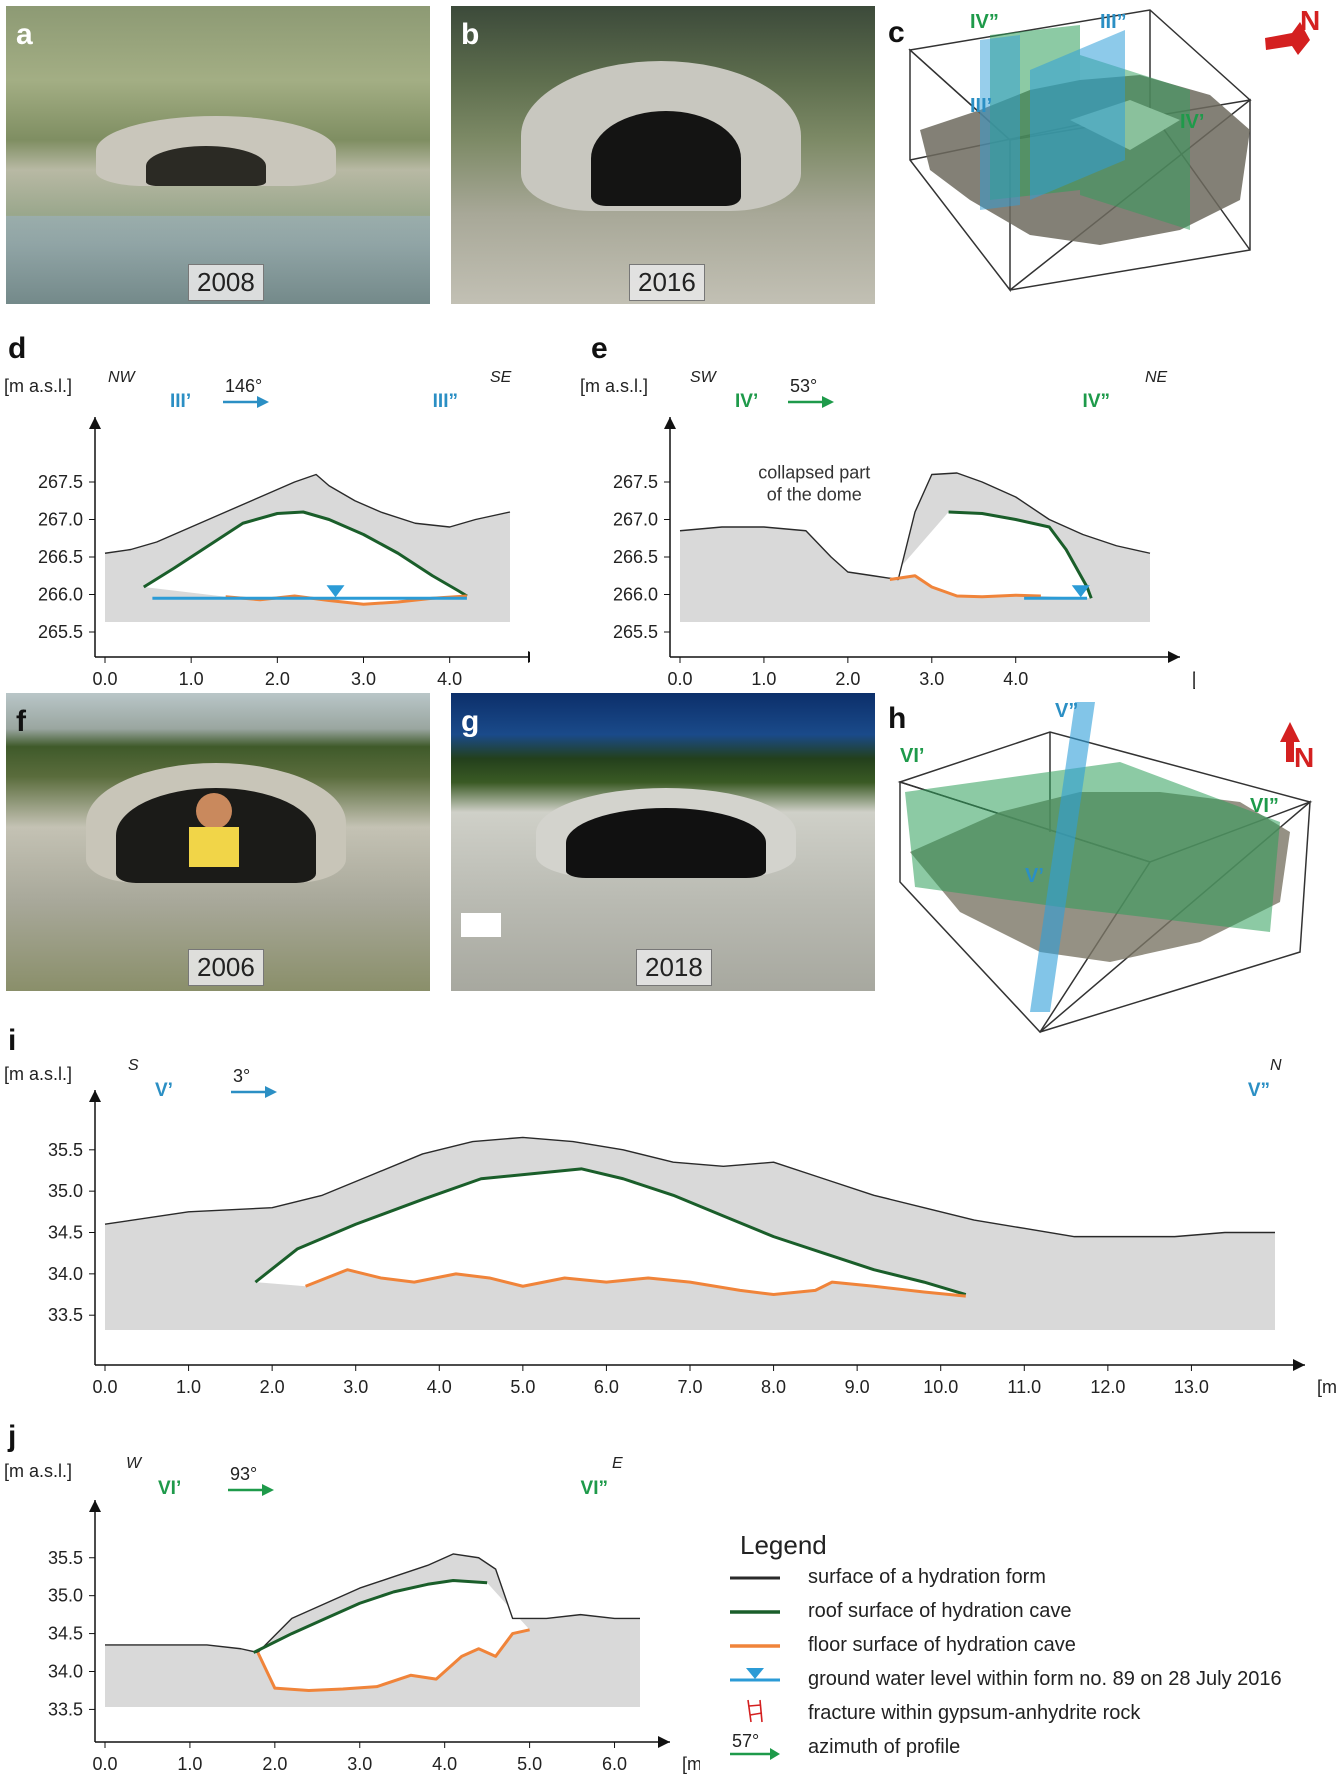  I want to click on year-label-b: 2016, so click(667, 282).